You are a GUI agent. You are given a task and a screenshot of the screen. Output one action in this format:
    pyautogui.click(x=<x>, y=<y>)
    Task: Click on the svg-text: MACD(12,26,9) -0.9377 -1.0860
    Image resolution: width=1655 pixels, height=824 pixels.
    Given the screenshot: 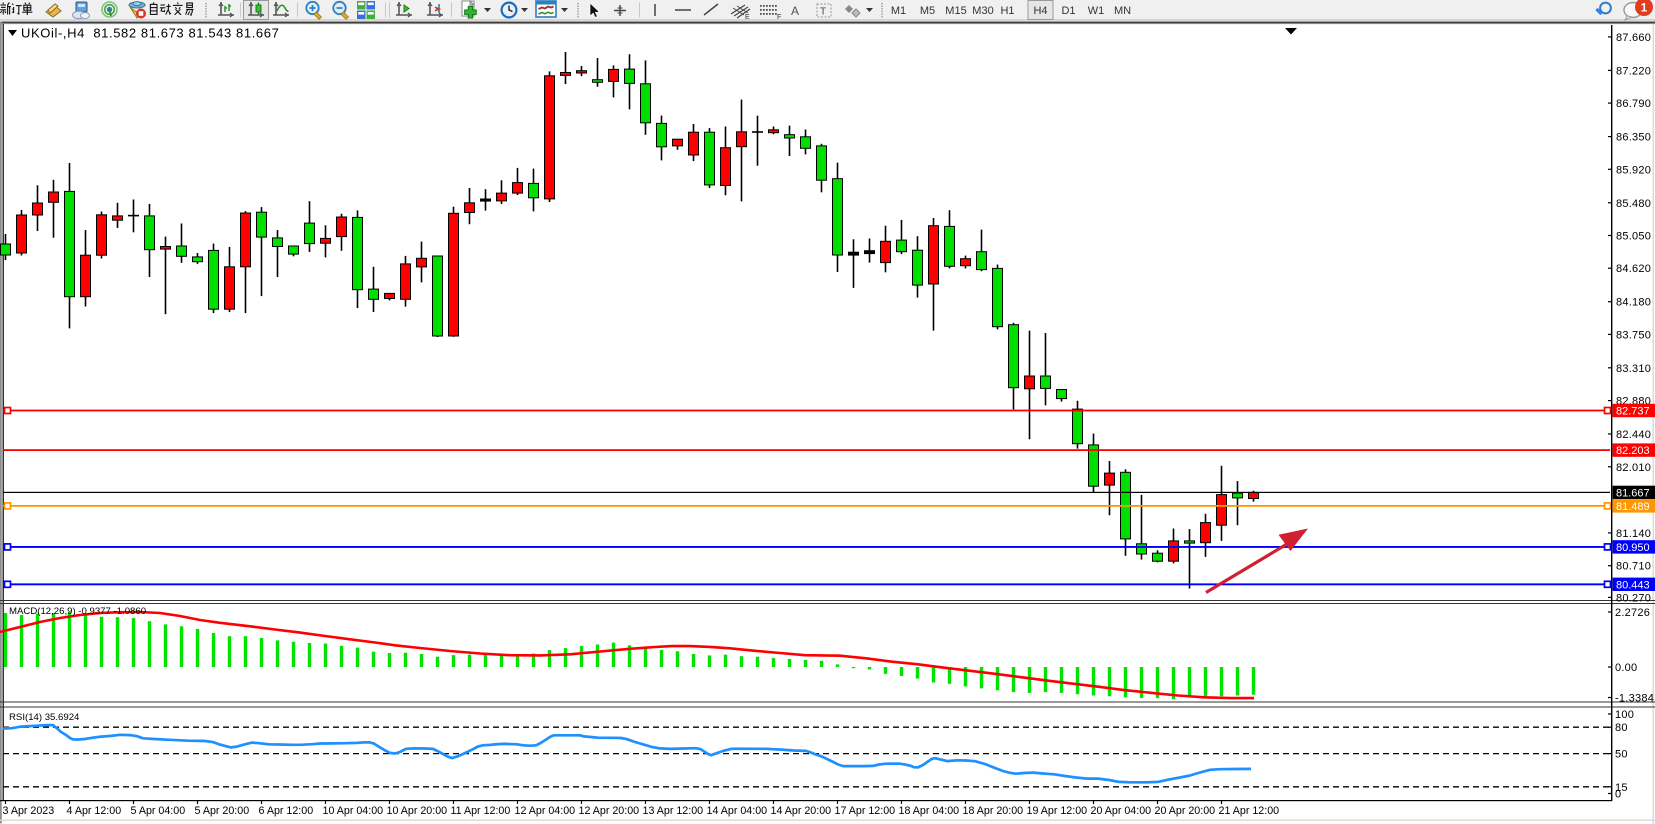 What is the action you would take?
    pyautogui.click(x=77, y=611)
    